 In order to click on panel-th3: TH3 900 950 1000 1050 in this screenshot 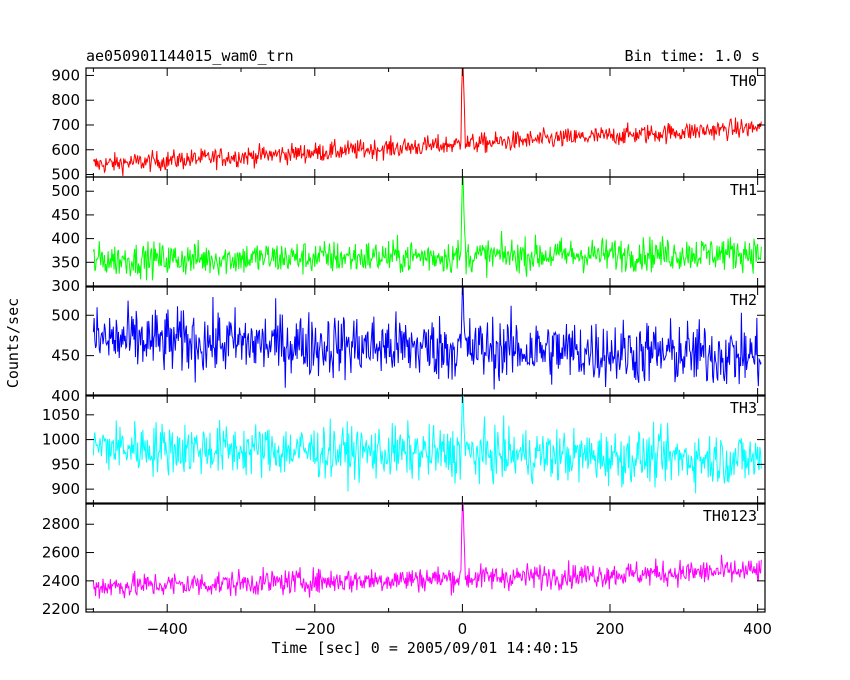, I will do `click(404, 449)`.